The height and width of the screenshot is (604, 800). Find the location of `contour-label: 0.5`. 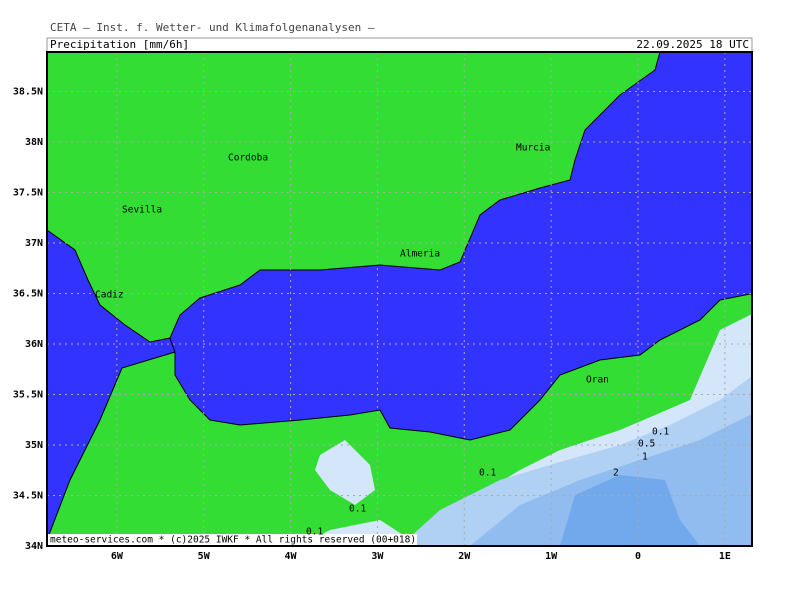

contour-label: 0.5 is located at coordinates (646, 444).